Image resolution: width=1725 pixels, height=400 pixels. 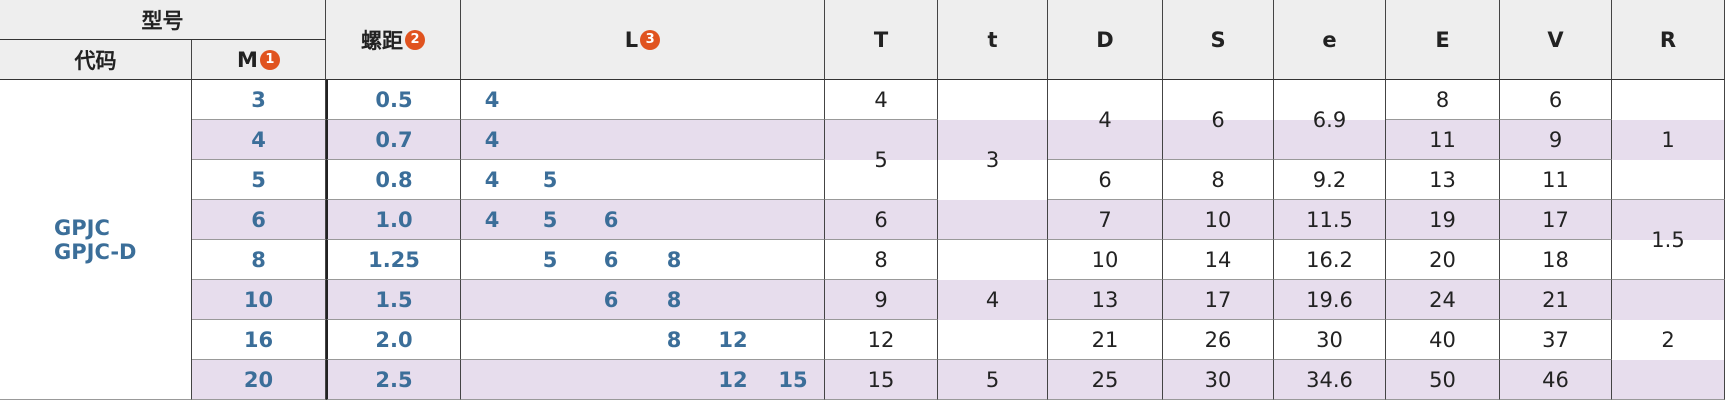 I want to click on cell: 1, so click(x=1668, y=140).